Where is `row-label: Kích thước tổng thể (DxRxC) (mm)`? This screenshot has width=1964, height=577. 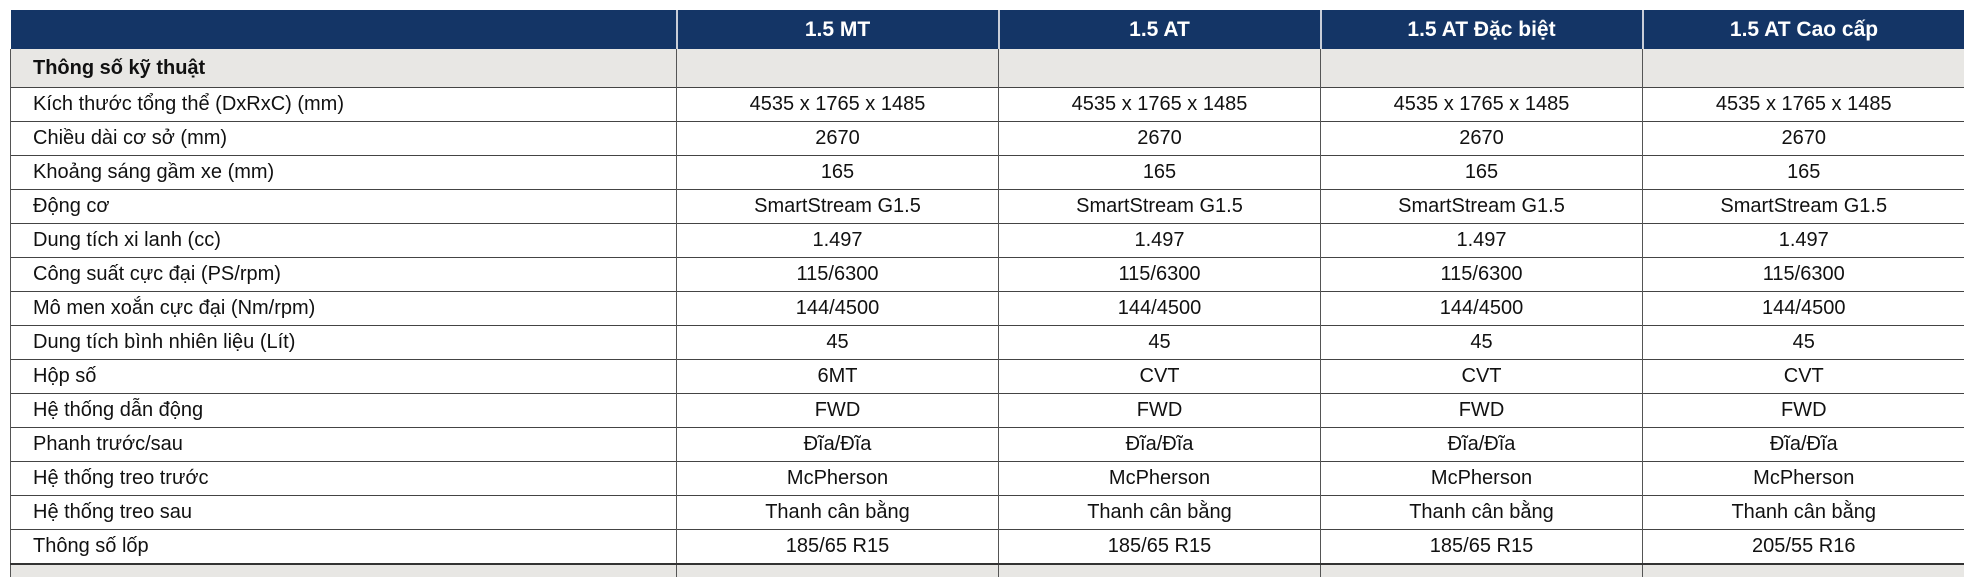 row-label: Kích thước tổng thể (DxRxC) (mm) is located at coordinates (344, 105).